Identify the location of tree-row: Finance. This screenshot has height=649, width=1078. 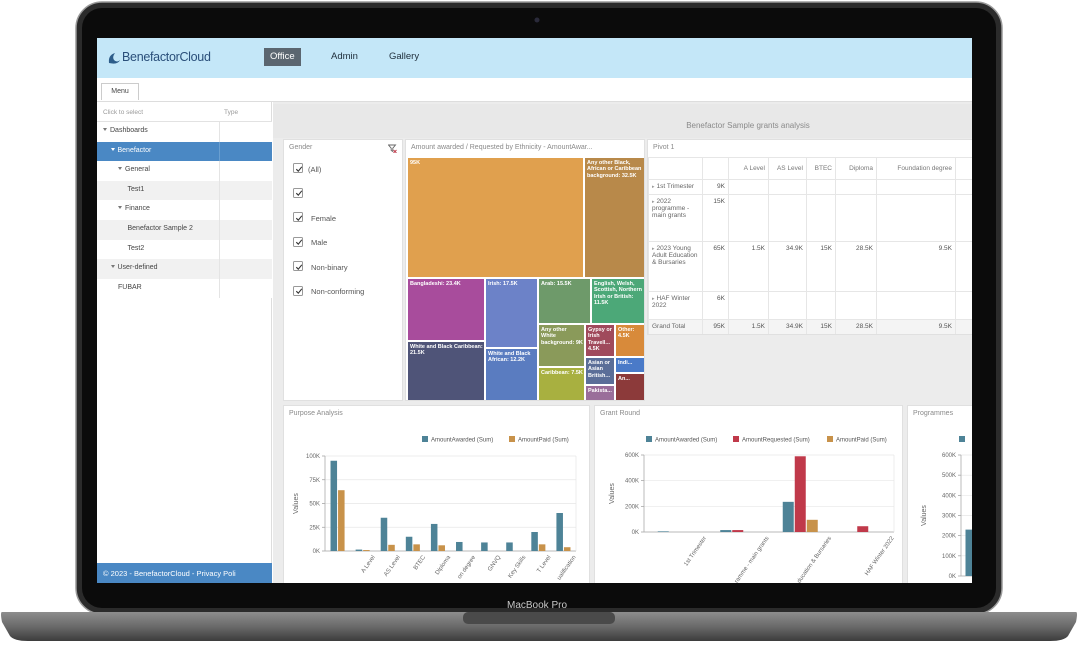
(184, 210).